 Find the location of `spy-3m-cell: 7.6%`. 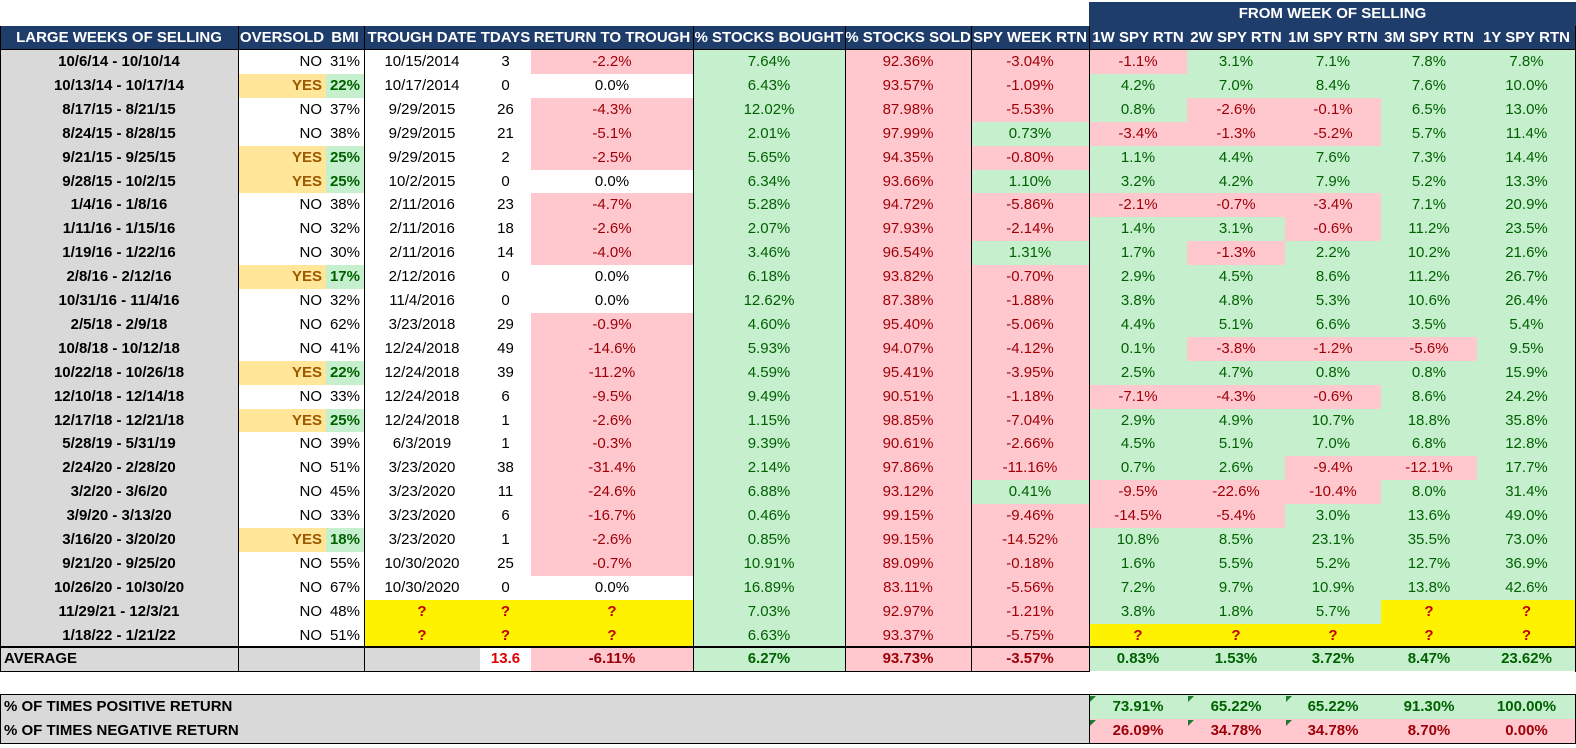

spy-3m-cell: 7.6% is located at coordinates (1429, 86).